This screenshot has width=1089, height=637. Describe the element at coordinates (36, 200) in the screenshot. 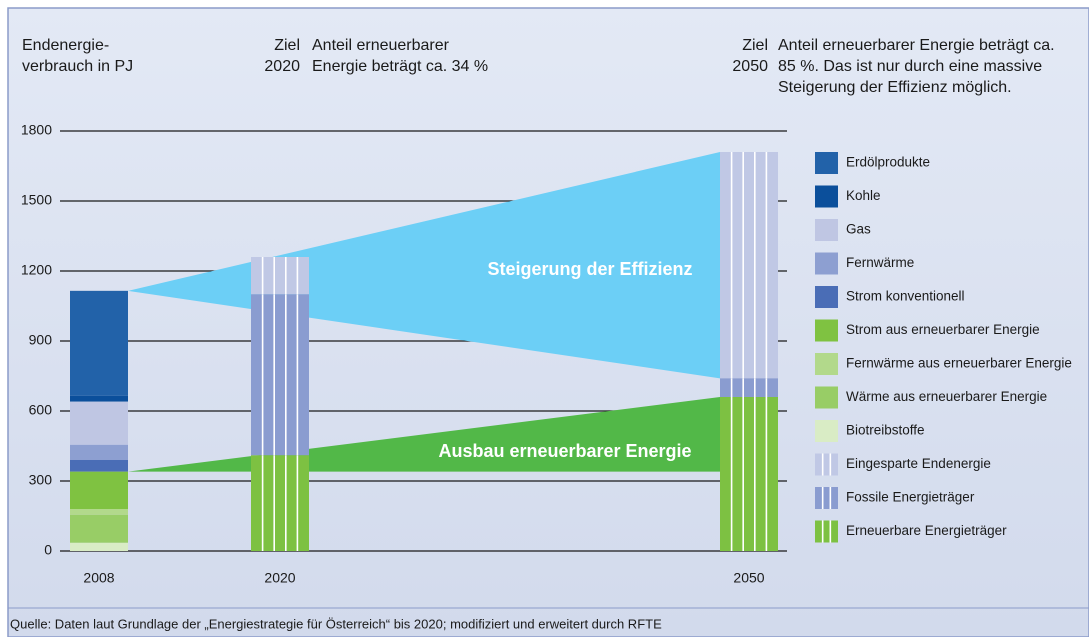

I see `y-tick-label: 1500` at that location.